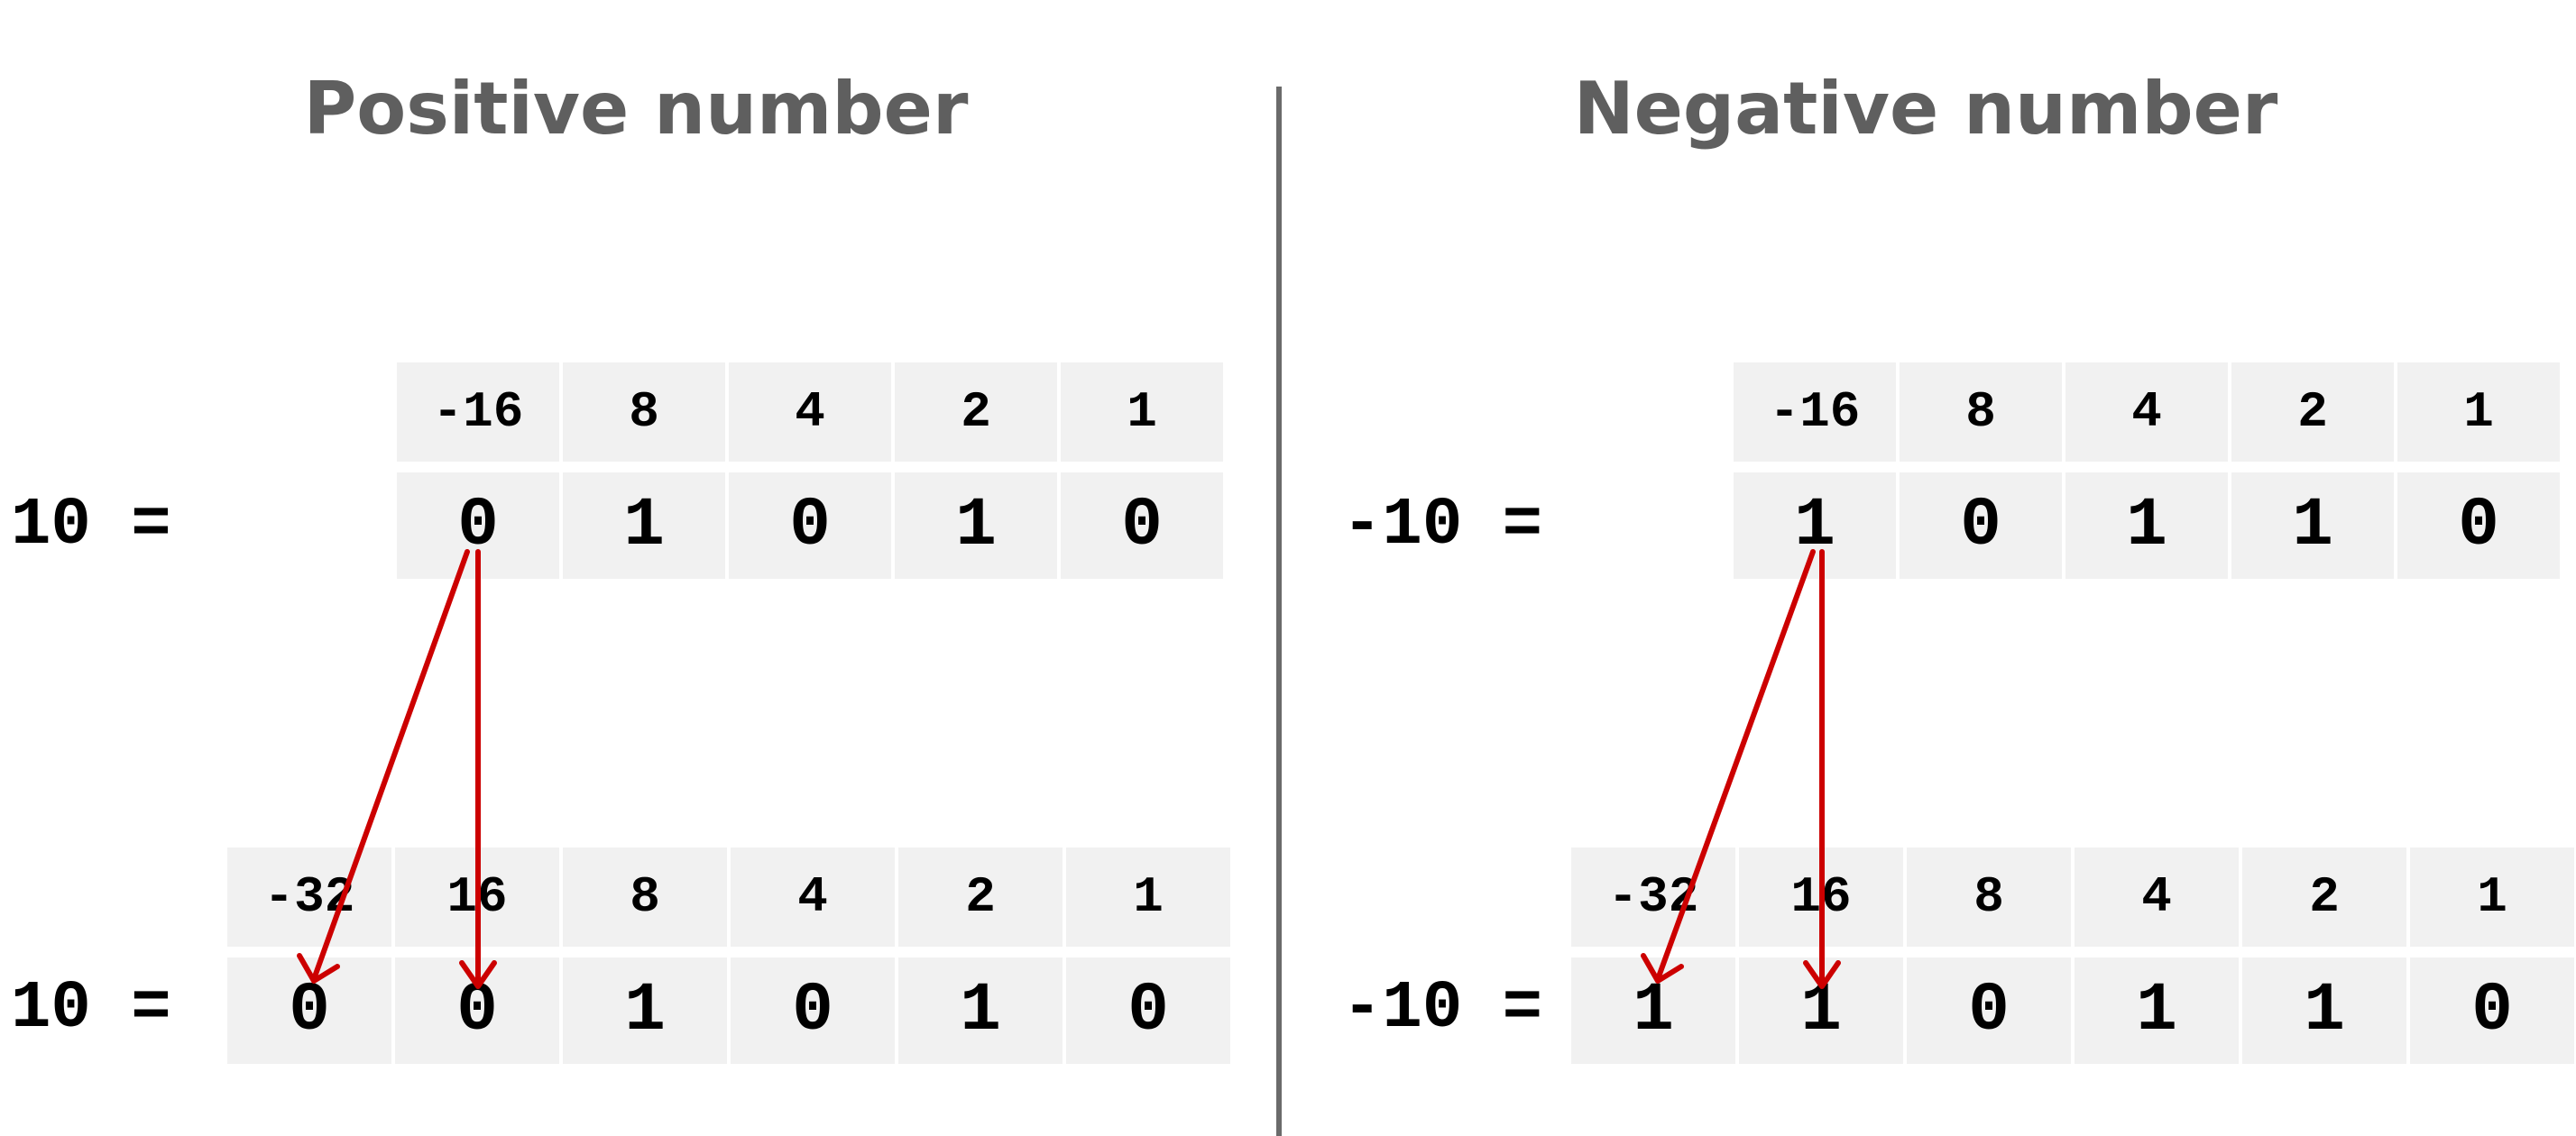 This screenshot has height=1136, width=2576. I want to click on right-vertical-arrow-head, so click(1822, 974).